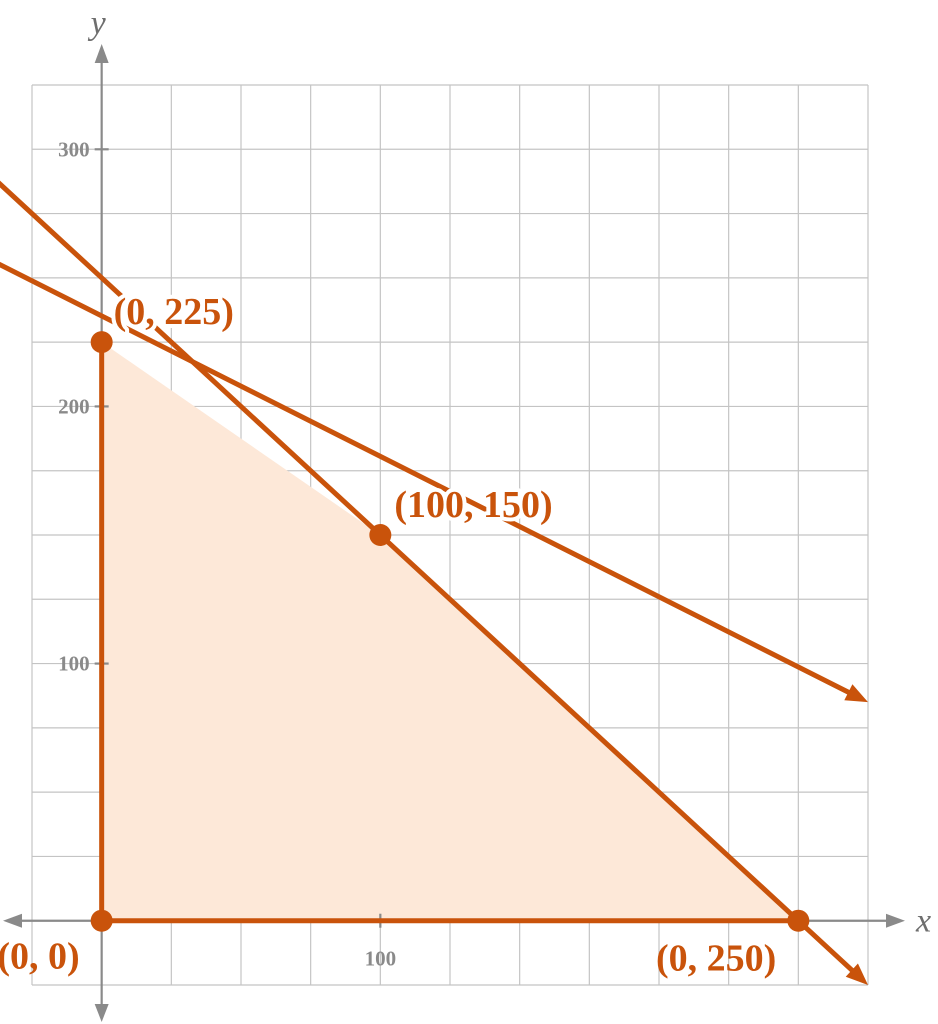 The height and width of the screenshot is (1024, 938). I want to click on y-axis-label: y, so click(97, 23).